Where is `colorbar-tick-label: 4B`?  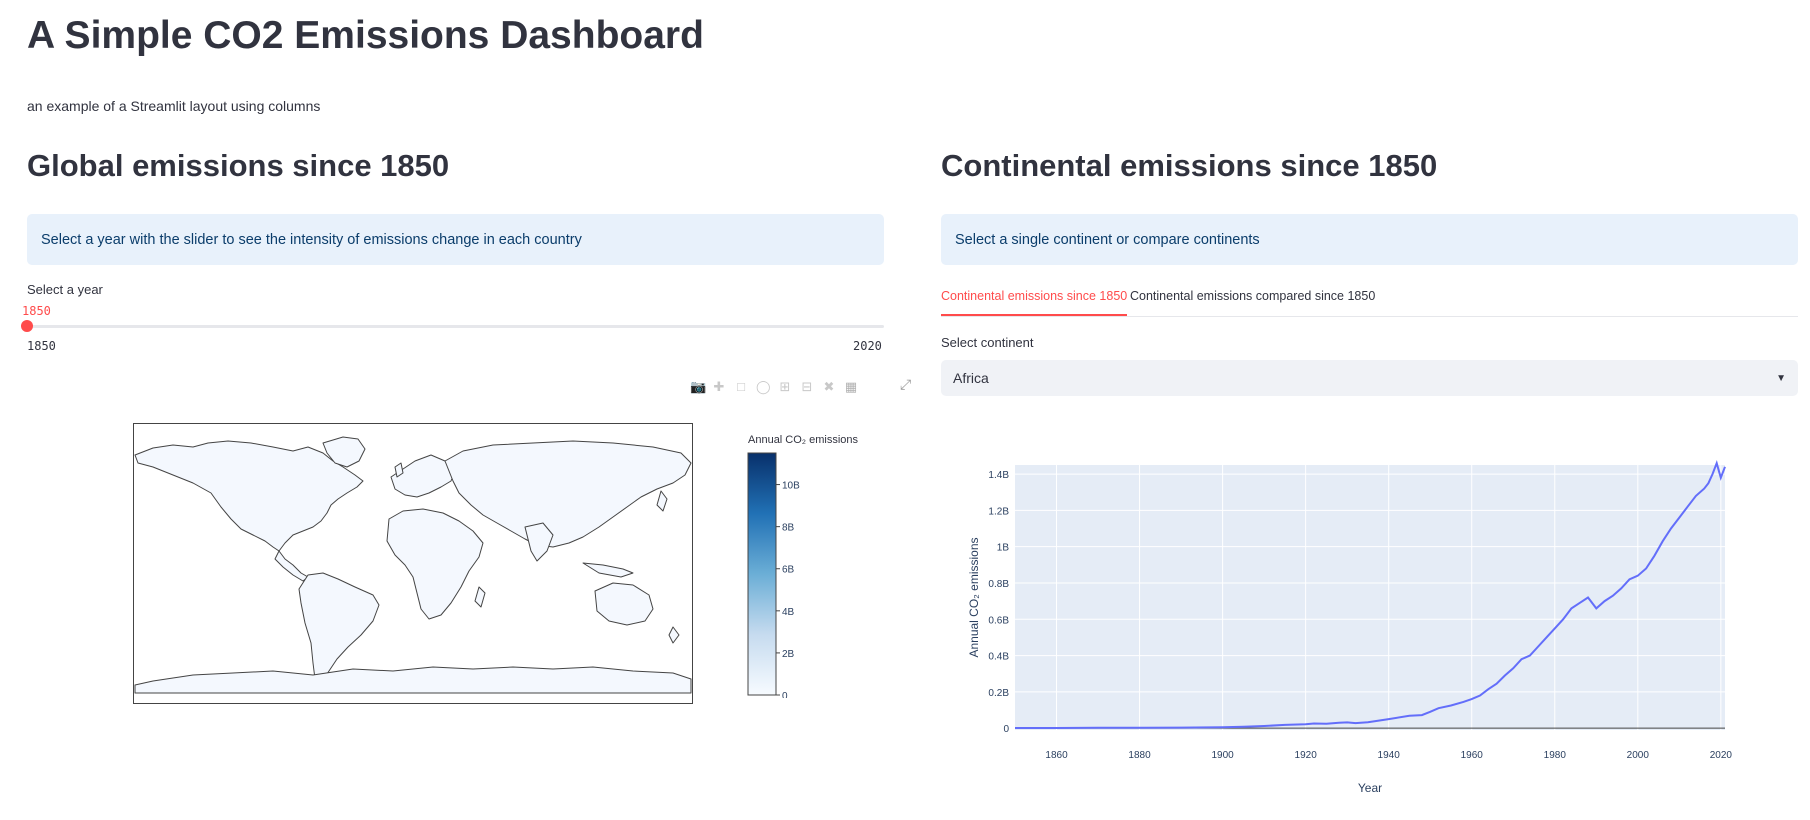
colorbar-tick-label: 4B is located at coordinates (788, 612).